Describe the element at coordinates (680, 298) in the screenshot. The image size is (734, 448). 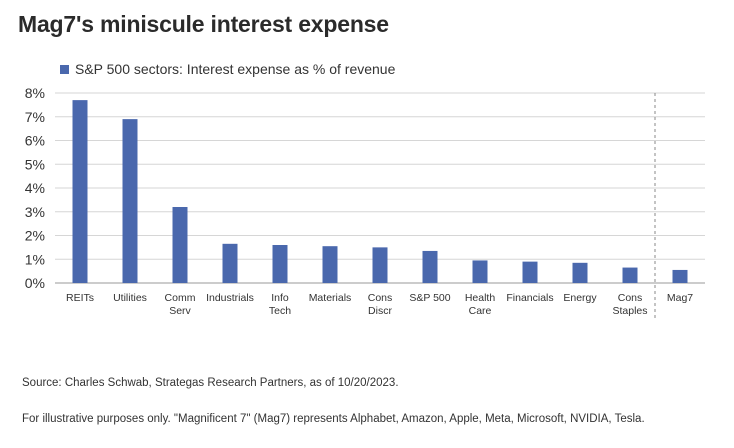
I see `x-category-label: Mag7` at that location.